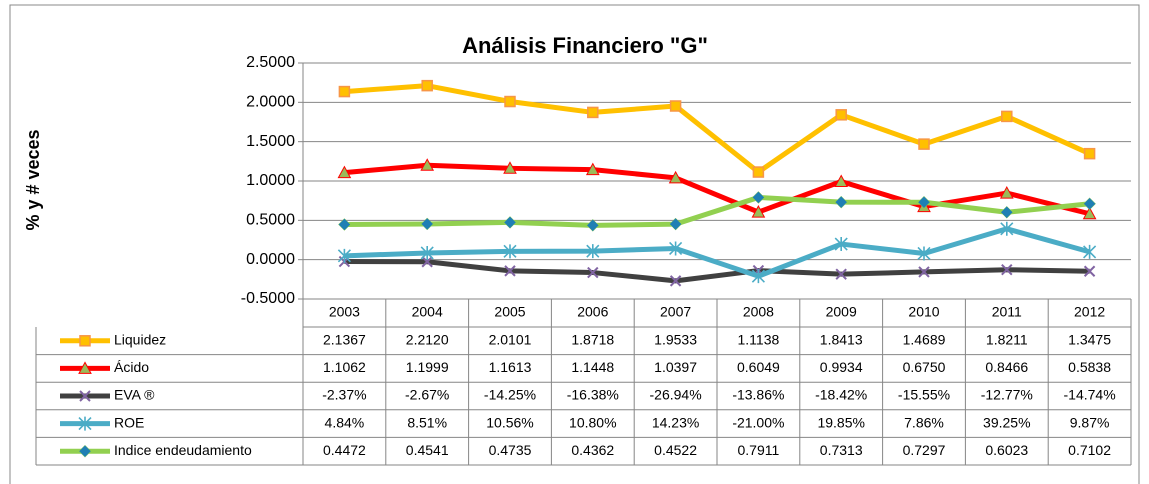  What do you see at coordinates (270, 102) in the screenshot?
I see `y-tick-label: 2.0000` at bounding box center [270, 102].